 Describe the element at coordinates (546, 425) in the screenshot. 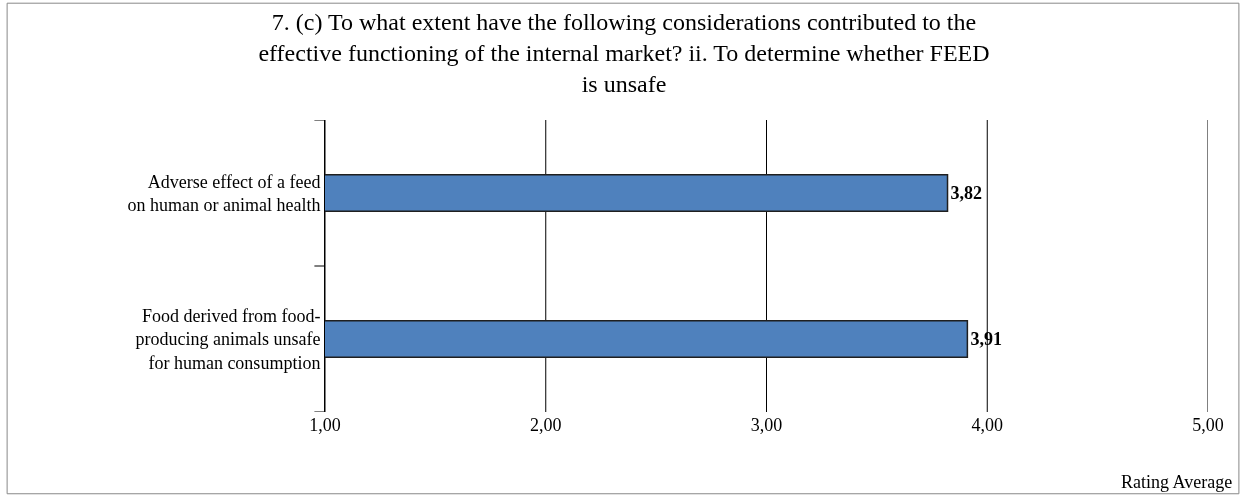

I see `x-tick-label: 2,00` at that location.